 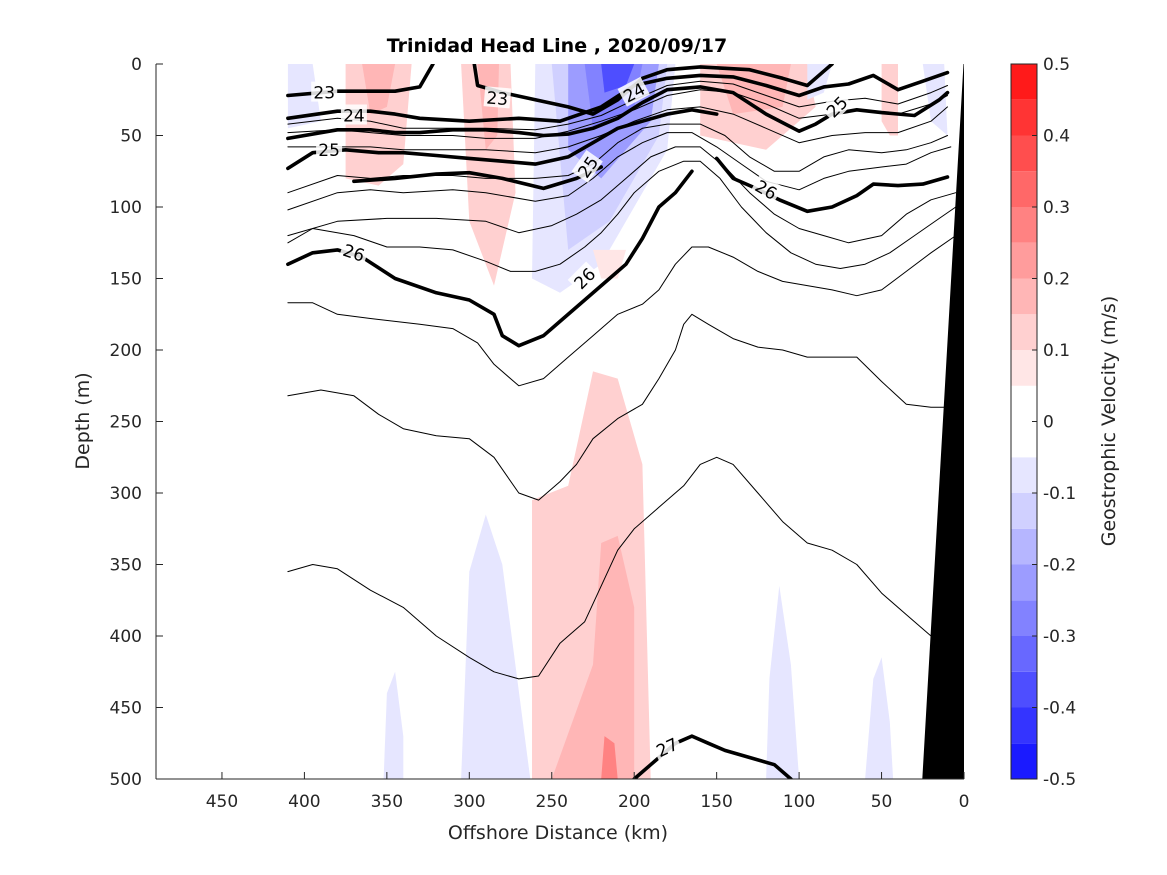 What do you see at coordinates (552, 802) in the screenshot?
I see `x-tick-label: 250` at bounding box center [552, 802].